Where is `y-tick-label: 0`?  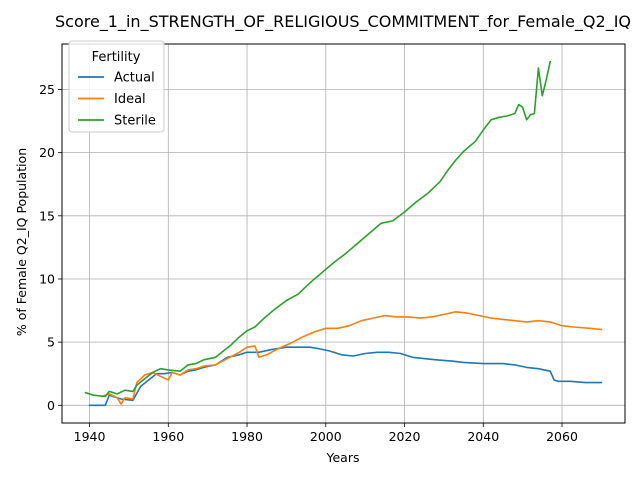 y-tick-label: 0 is located at coordinates (51, 405).